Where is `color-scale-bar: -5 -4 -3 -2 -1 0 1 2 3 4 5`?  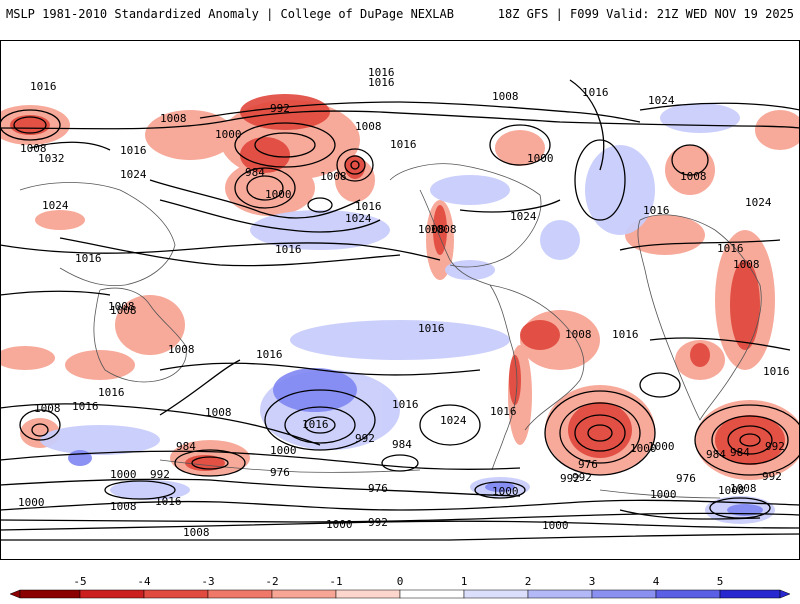
color-scale-bar: -5 -4 -3 -2 -1 0 1 2 3 4 5 is located at coordinates (400, 585).